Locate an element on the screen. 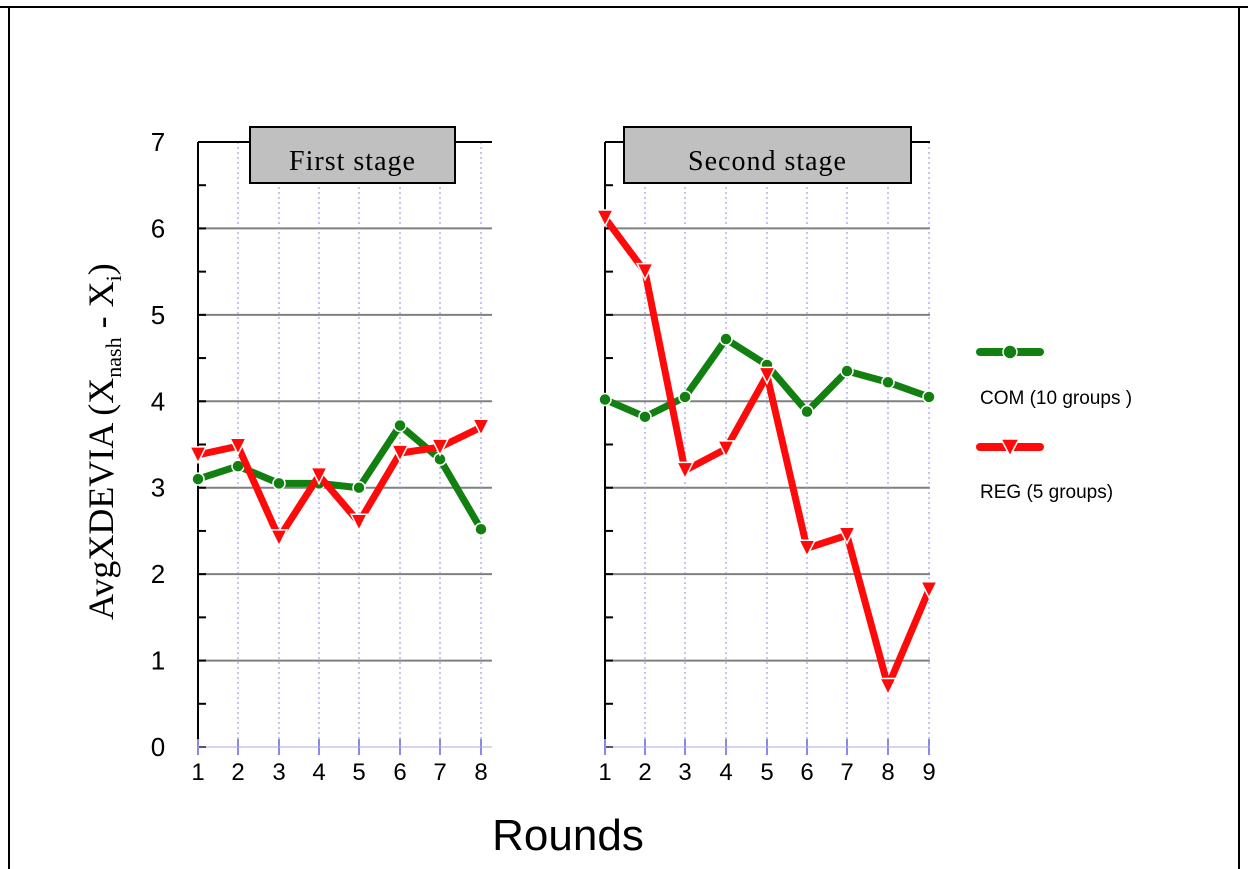 The image size is (1248, 869). y-tick-label: 3 is located at coordinates (158, 488).